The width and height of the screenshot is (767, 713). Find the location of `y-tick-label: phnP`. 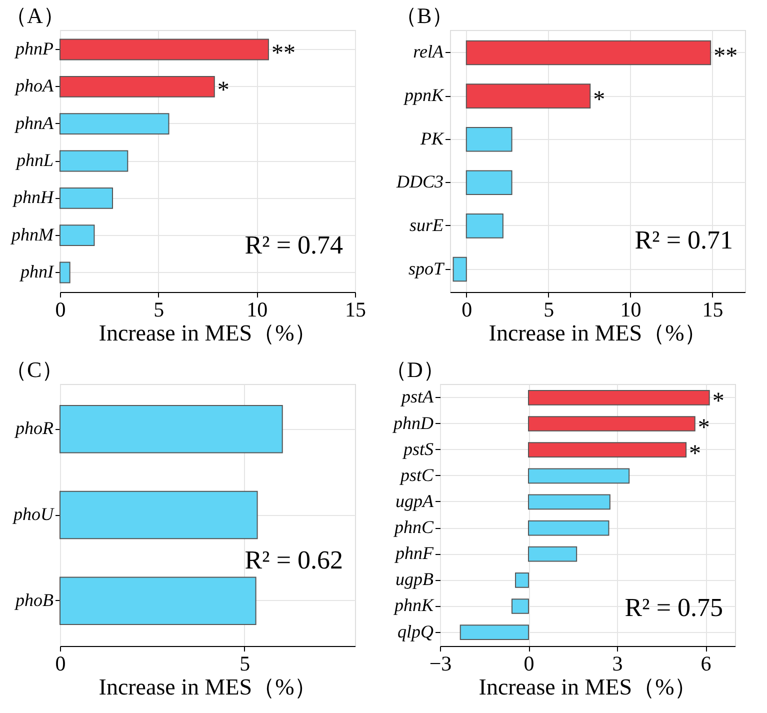

y-tick-label: phnP is located at coordinates (34, 48).